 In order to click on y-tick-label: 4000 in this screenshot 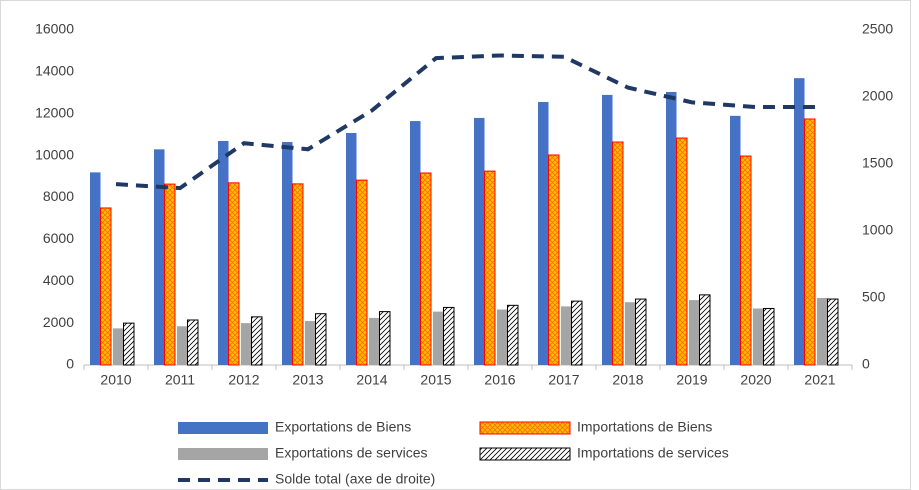, I will do `click(58, 280)`.